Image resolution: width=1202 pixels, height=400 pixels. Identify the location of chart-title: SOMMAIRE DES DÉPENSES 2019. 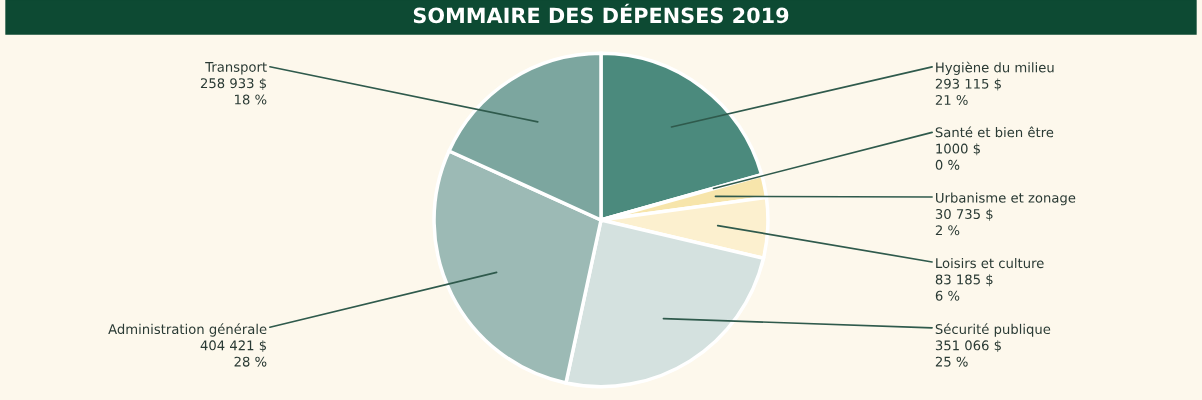
(601, 13).